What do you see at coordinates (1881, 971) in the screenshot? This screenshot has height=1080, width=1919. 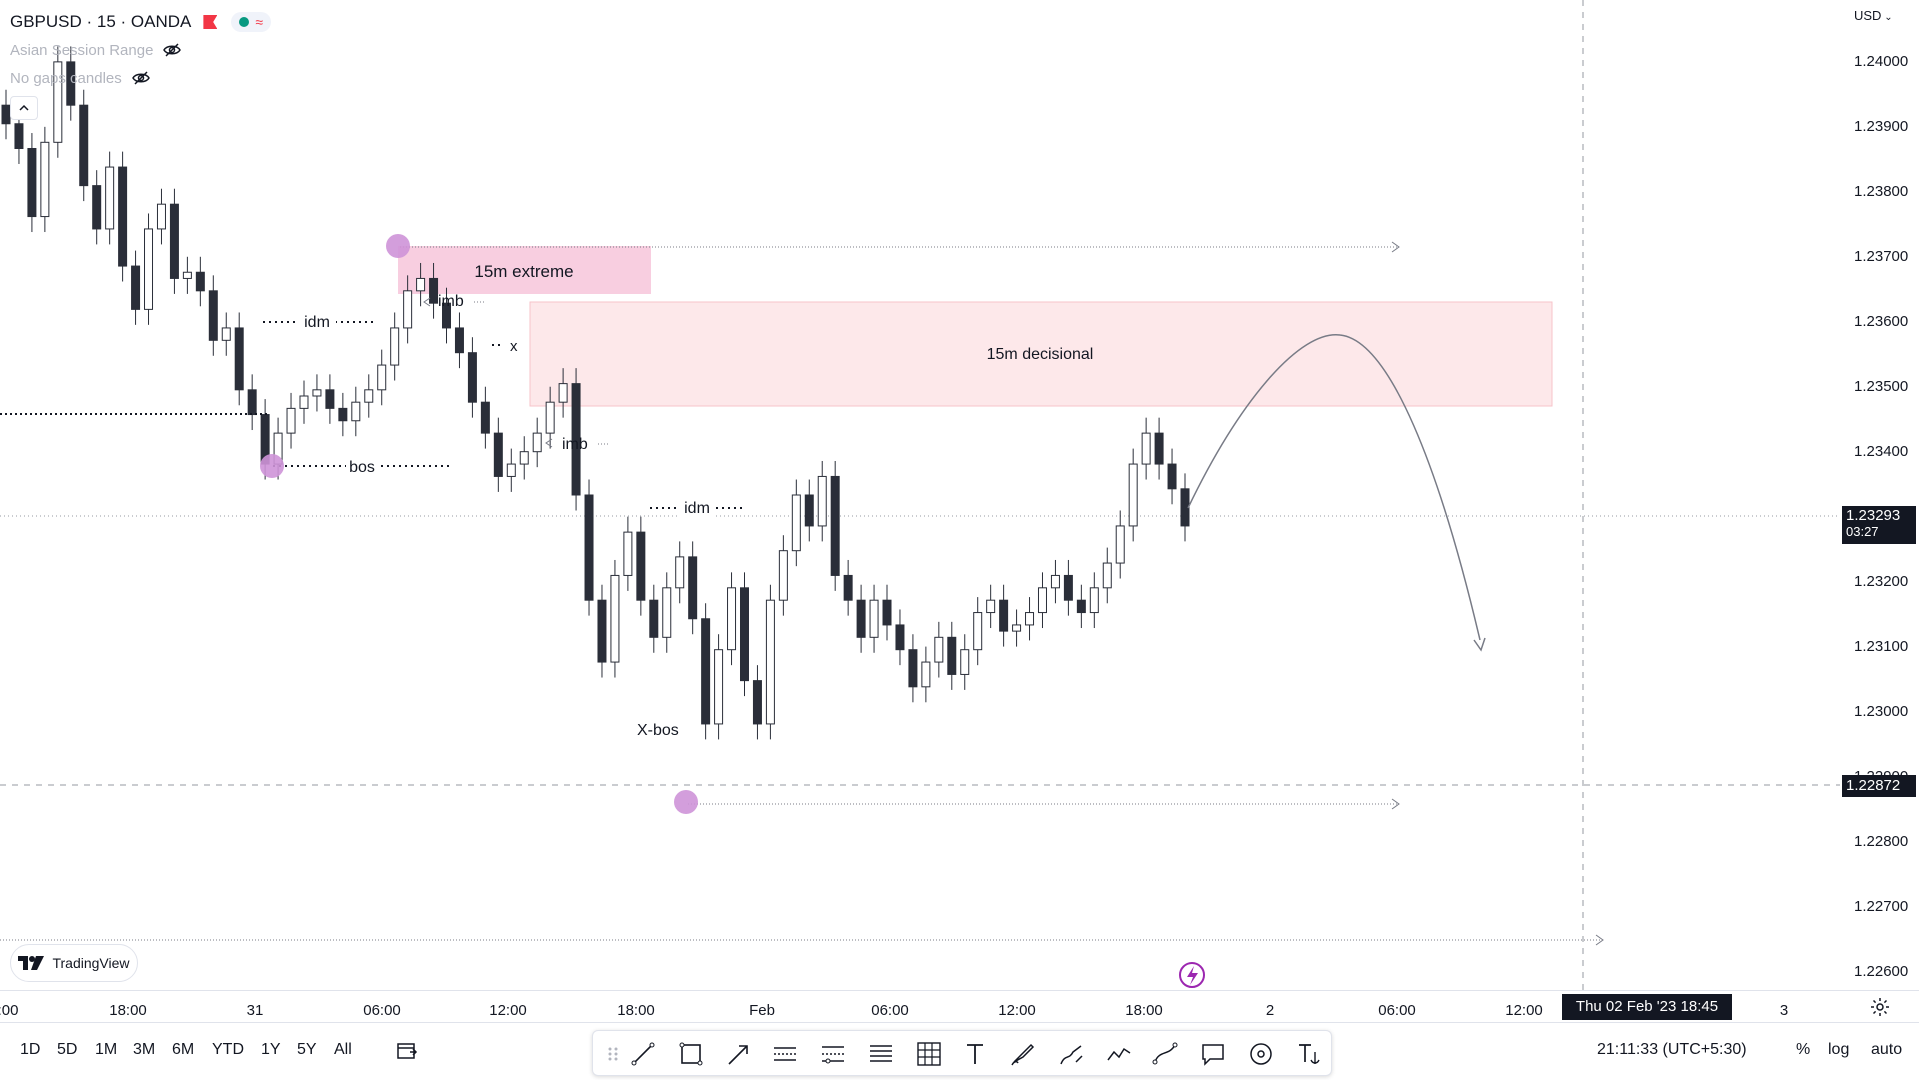 I see `price-tick: 1.22600` at bounding box center [1881, 971].